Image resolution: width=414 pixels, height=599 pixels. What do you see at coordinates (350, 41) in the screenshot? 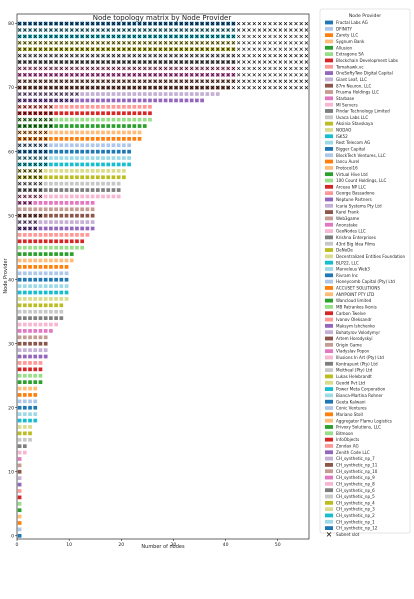
I see `legend-label: Sygnum Bank` at bounding box center [350, 41].